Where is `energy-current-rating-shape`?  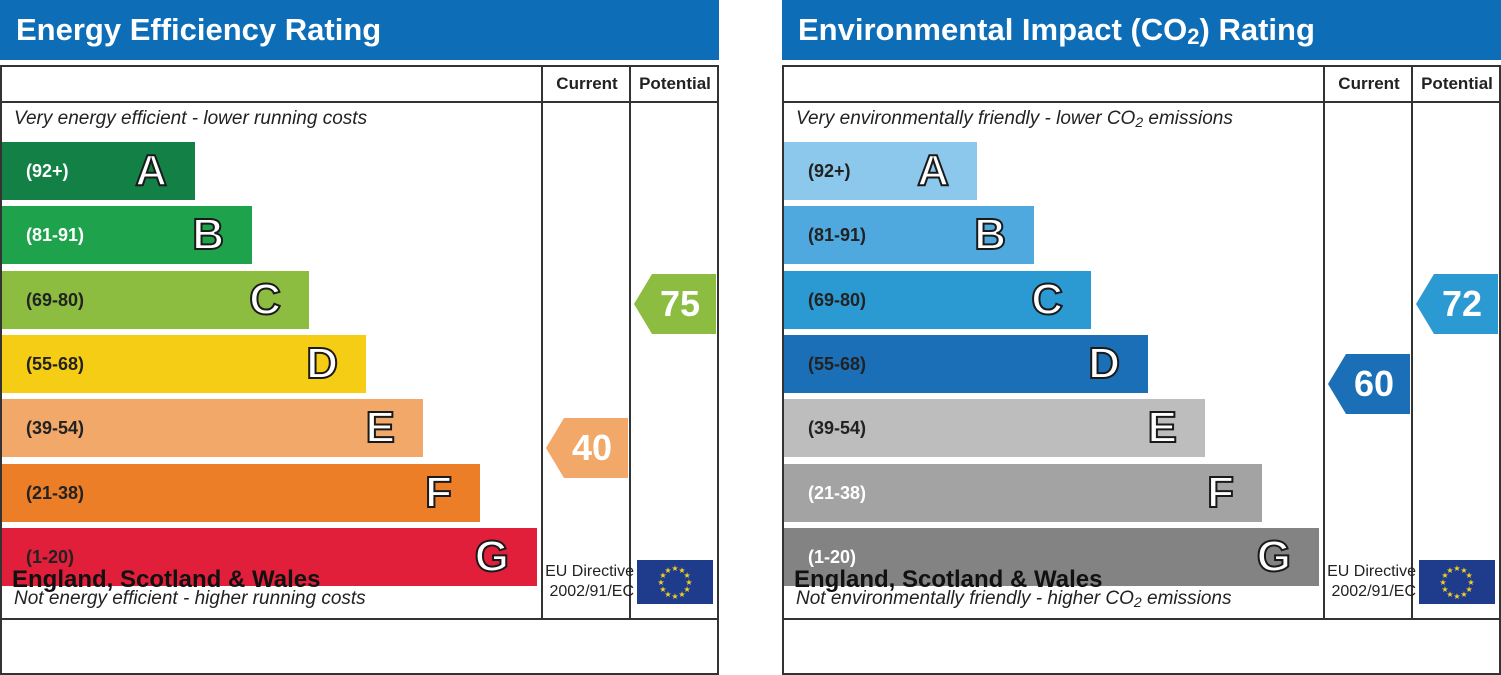
energy-current-rating-shape is located at coordinates (587, 448).